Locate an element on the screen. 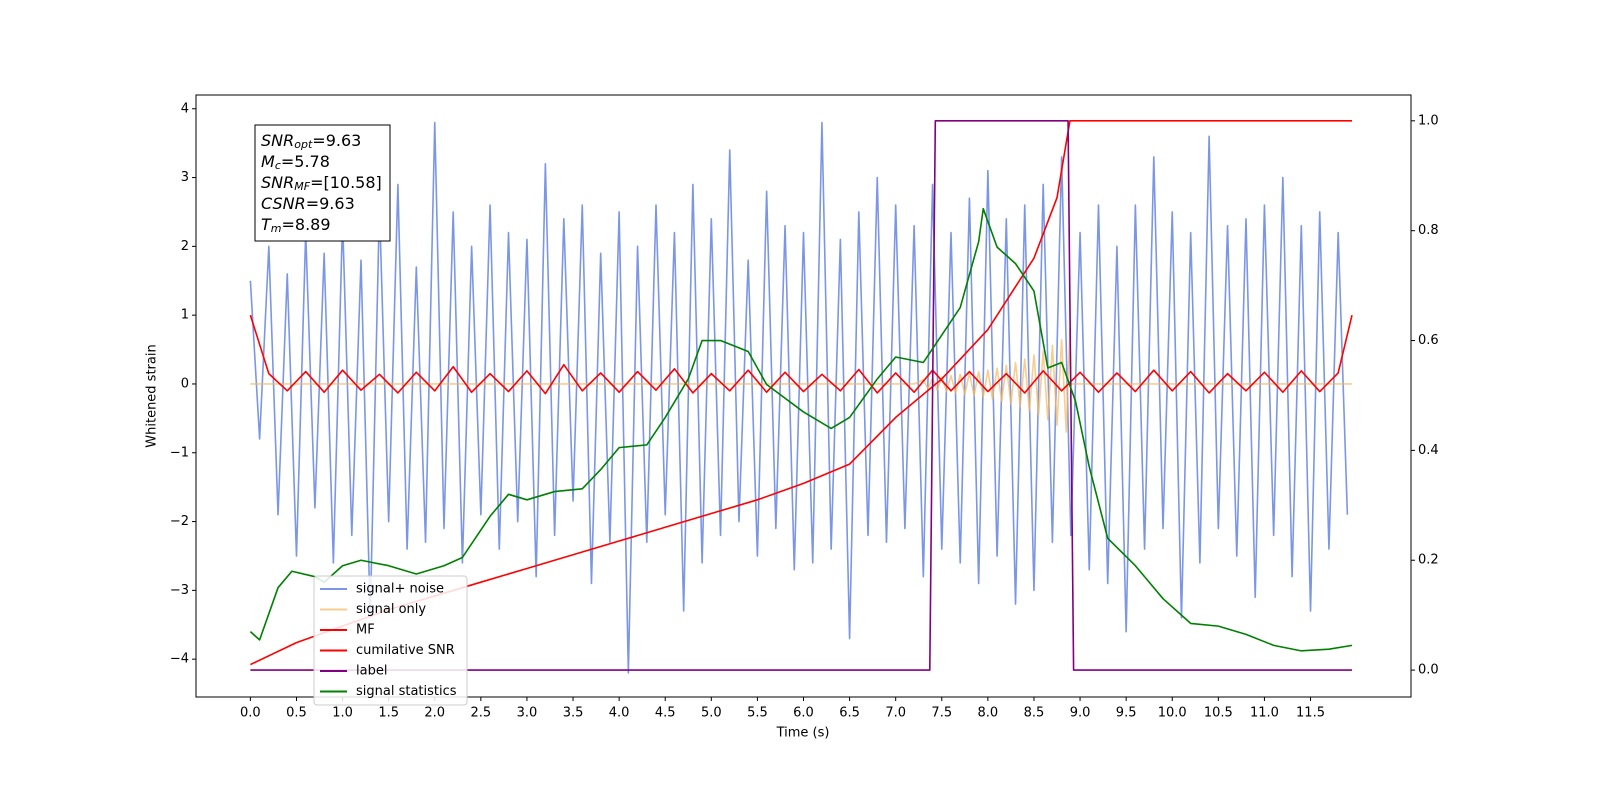 This screenshot has width=1600, height=800. y2-tick-label: 0.8 is located at coordinates (1428, 230).